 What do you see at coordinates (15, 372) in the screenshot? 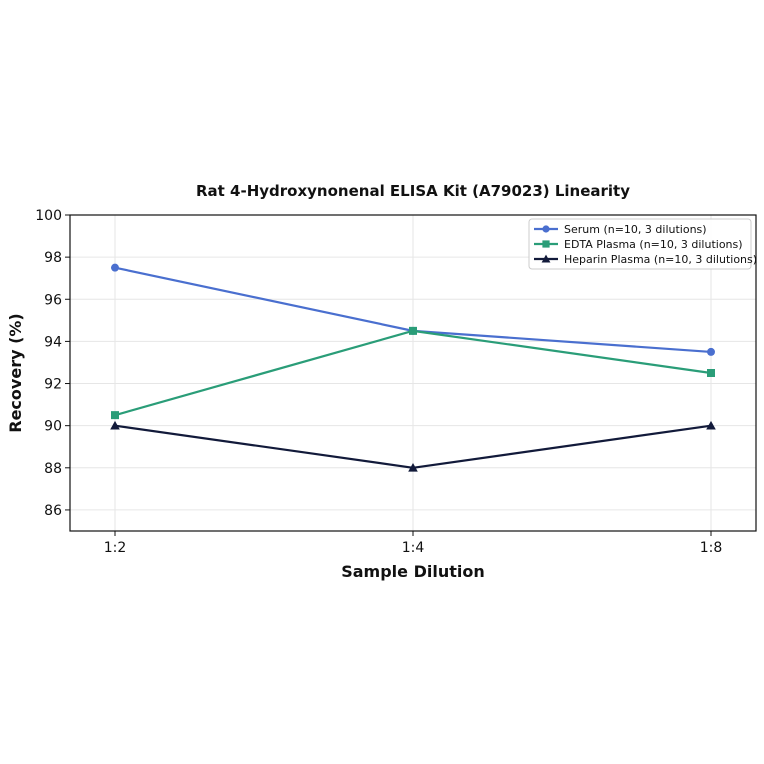
I see `y-axis-label: Recovery (%)` at bounding box center [15, 372].